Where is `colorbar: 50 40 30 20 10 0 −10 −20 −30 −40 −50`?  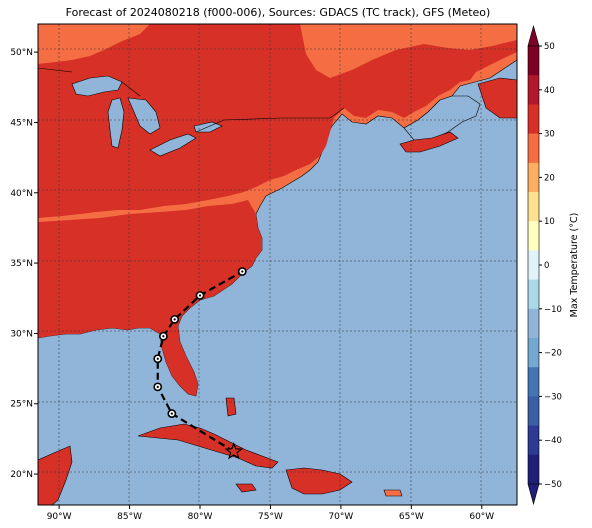 colorbar: 50 40 30 20 10 0 −10 −20 −30 −40 −50 is located at coordinates (544, 265).